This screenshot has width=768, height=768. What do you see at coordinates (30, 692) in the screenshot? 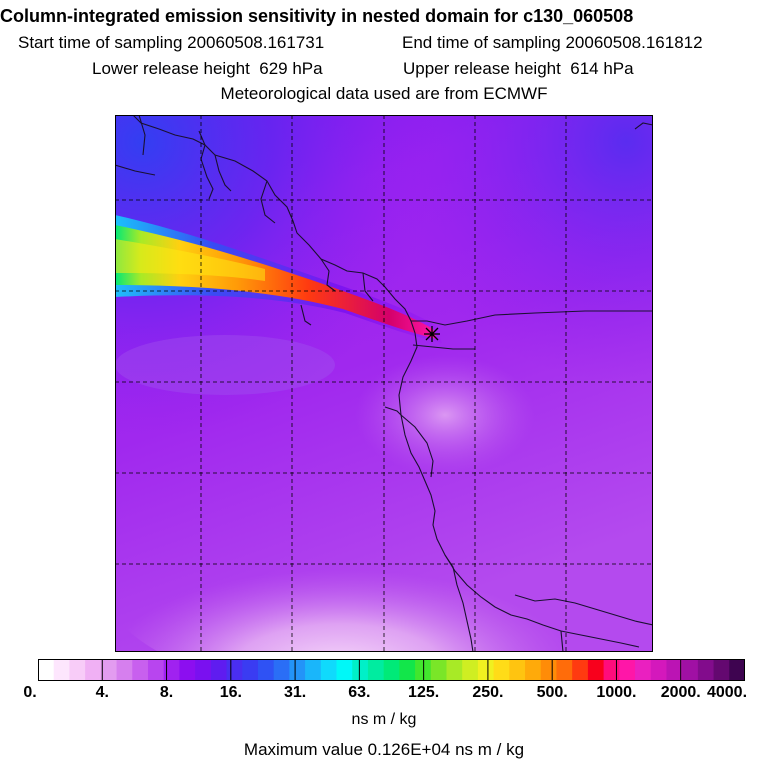
I see `colorbar-tick-label: 0.` at bounding box center [30, 692].